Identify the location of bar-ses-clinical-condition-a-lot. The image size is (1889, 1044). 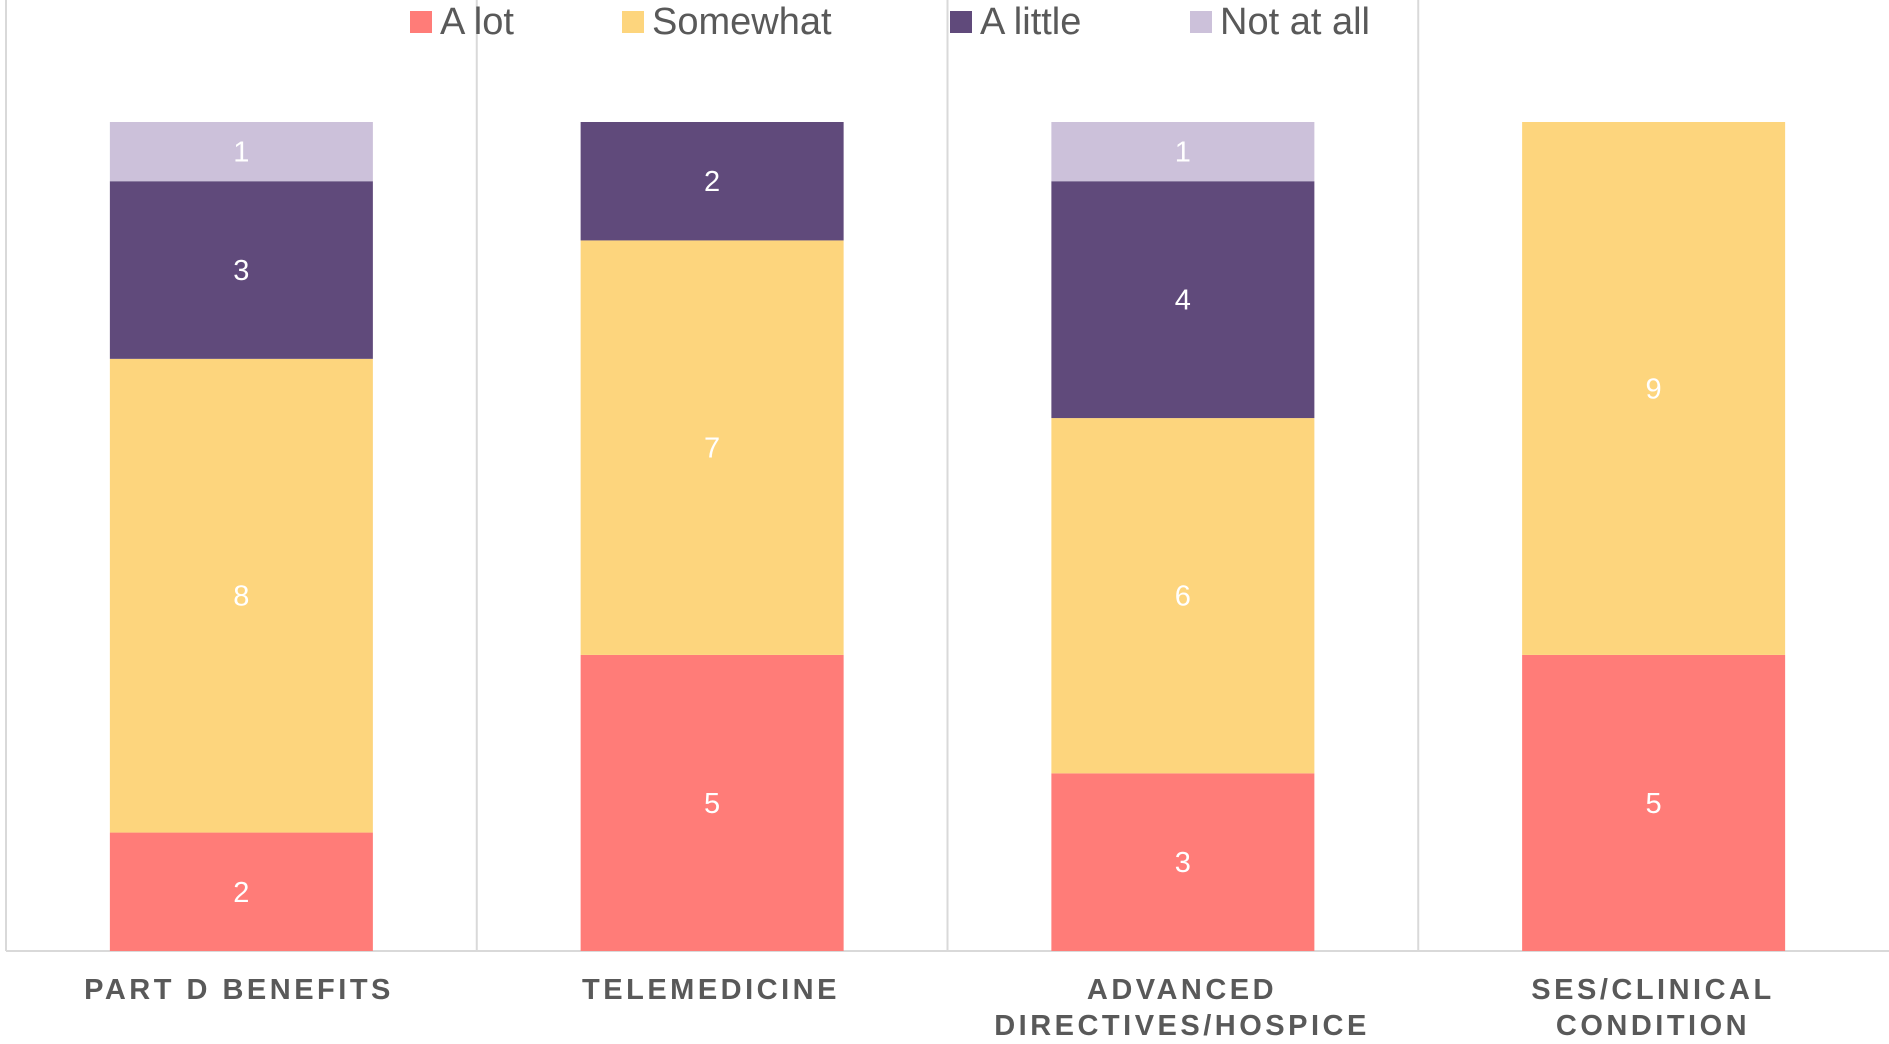
(1654, 802).